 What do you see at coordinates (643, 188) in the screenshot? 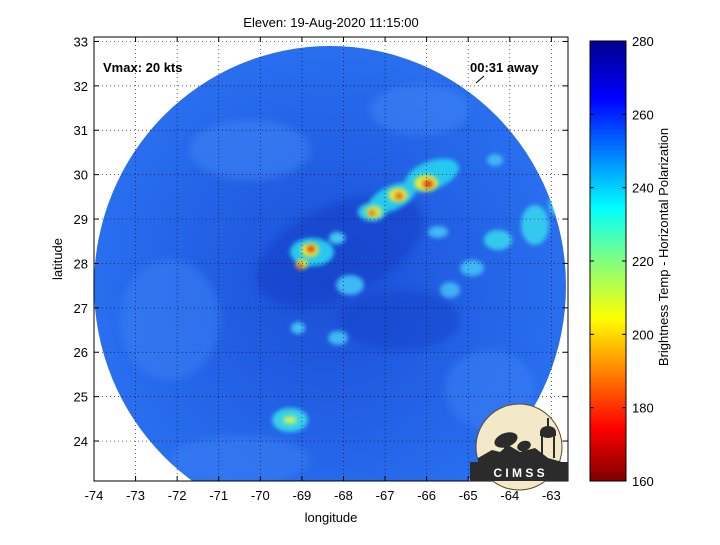
I see `colorbar-tick-label: 240` at bounding box center [643, 188].